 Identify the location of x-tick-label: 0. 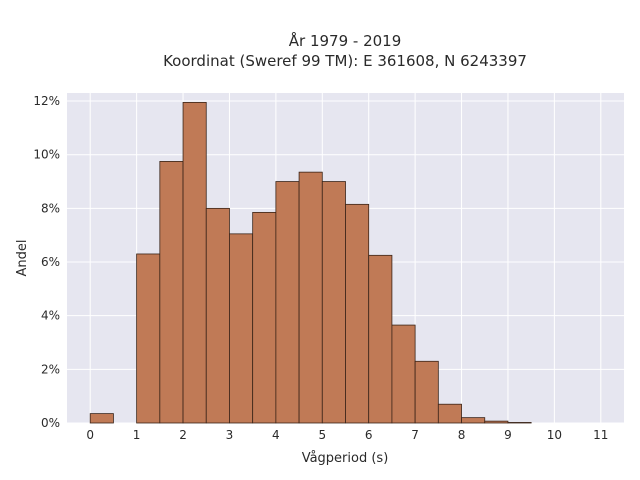
(90, 435).